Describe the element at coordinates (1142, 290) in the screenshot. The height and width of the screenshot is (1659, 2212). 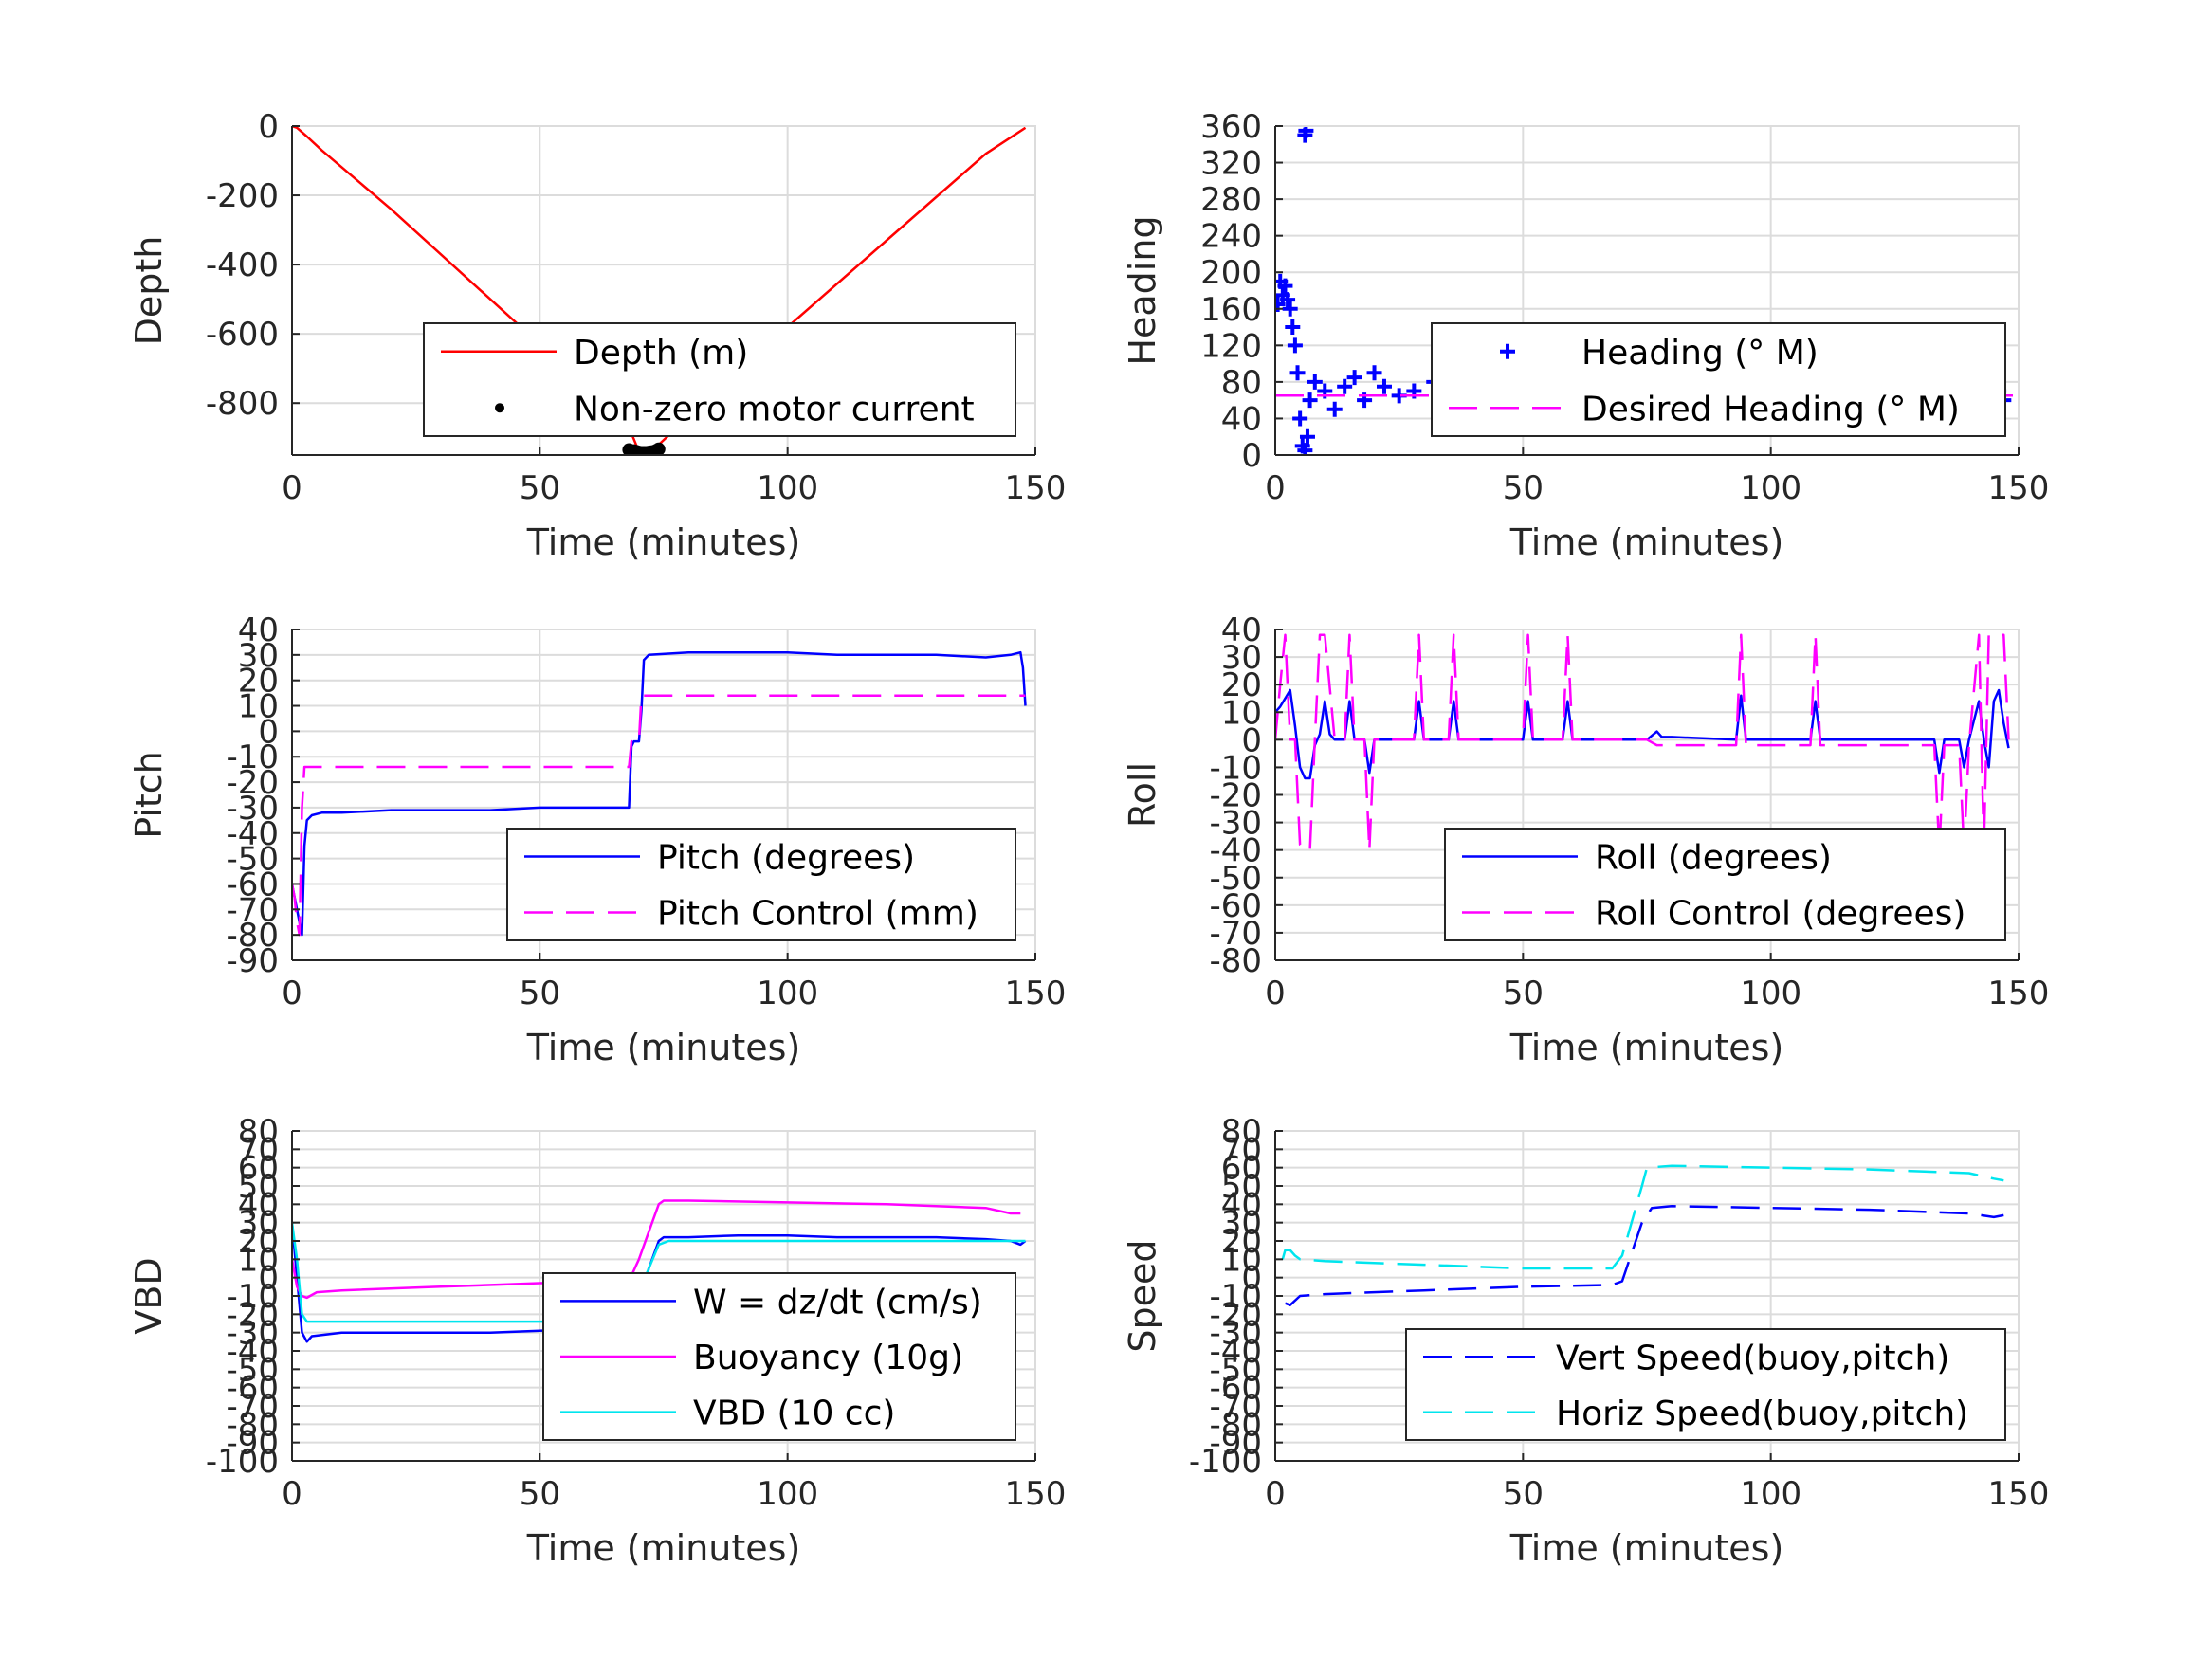
I see `y-axis-label: Heading` at that location.